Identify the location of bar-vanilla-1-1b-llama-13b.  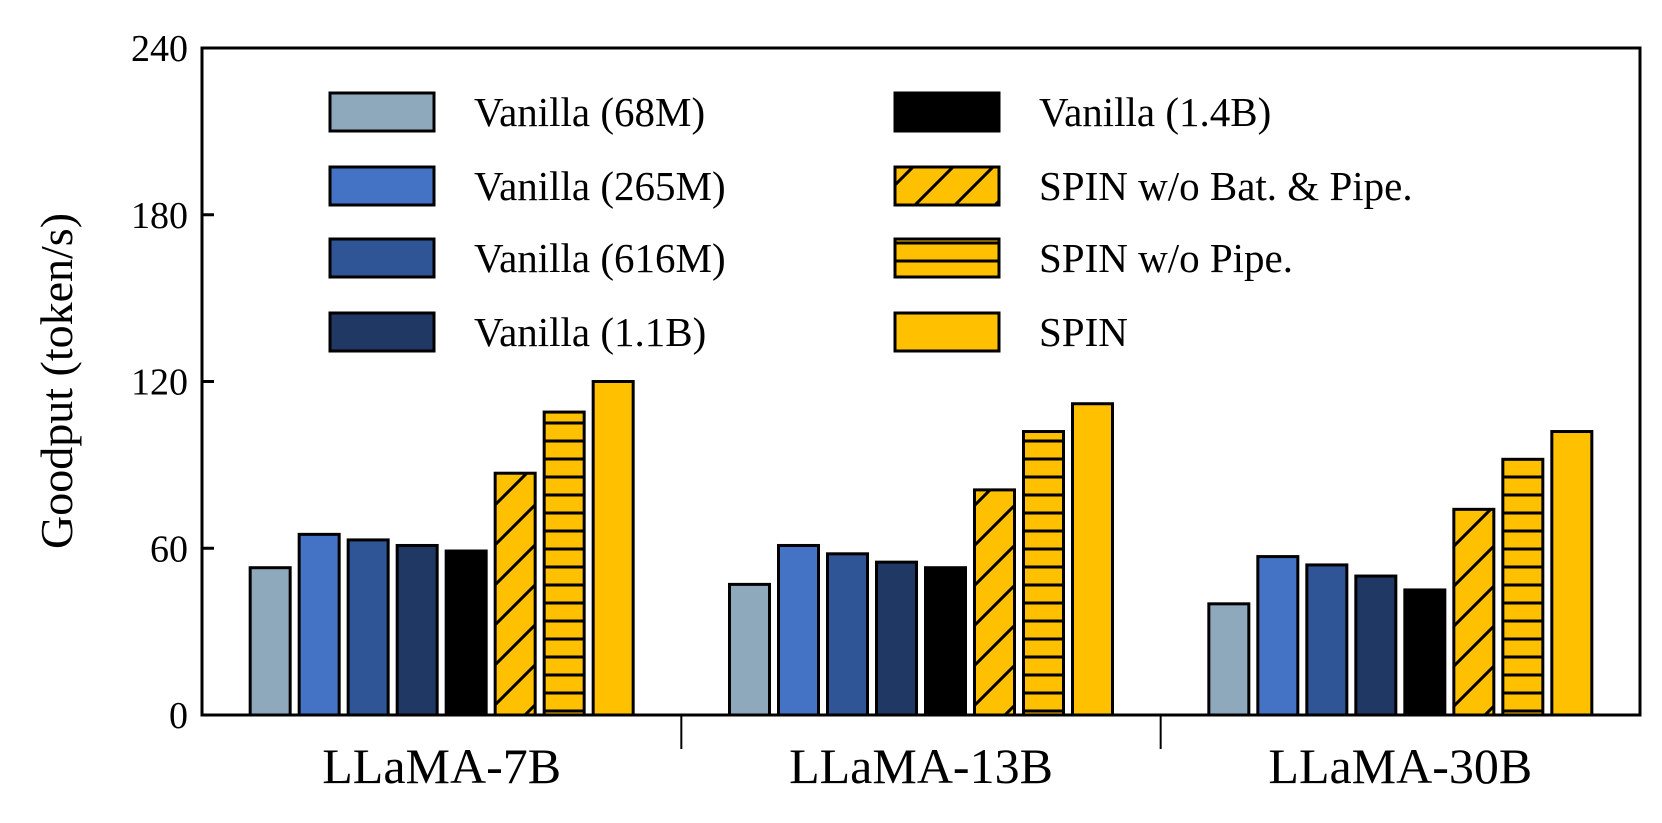
(896, 638).